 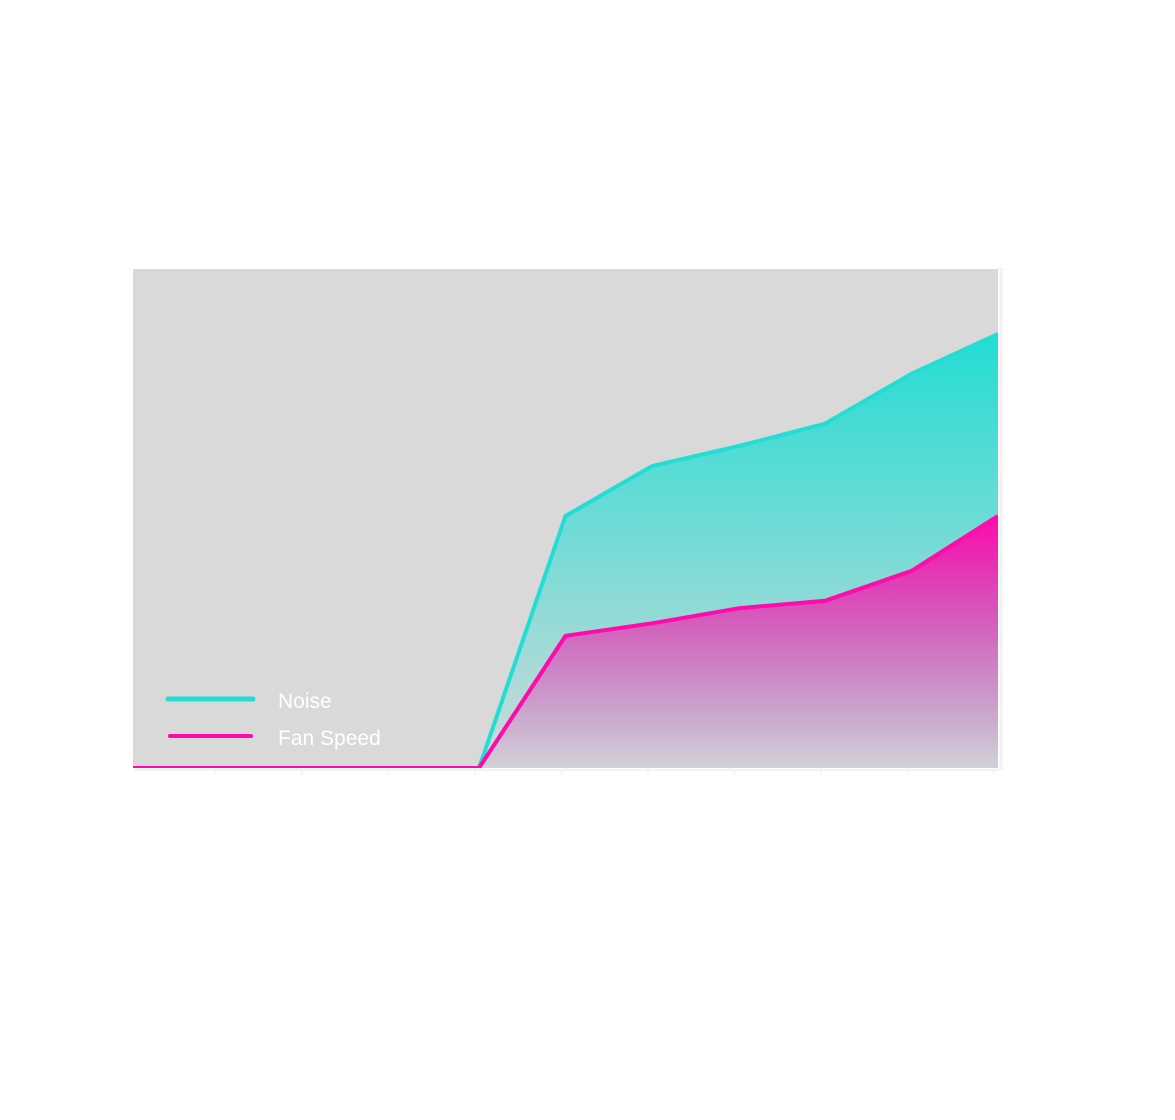 What do you see at coordinates (305, 701) in the screenshot?
I see `legend-label-noise: Noise` at bounding box center [305, 701].